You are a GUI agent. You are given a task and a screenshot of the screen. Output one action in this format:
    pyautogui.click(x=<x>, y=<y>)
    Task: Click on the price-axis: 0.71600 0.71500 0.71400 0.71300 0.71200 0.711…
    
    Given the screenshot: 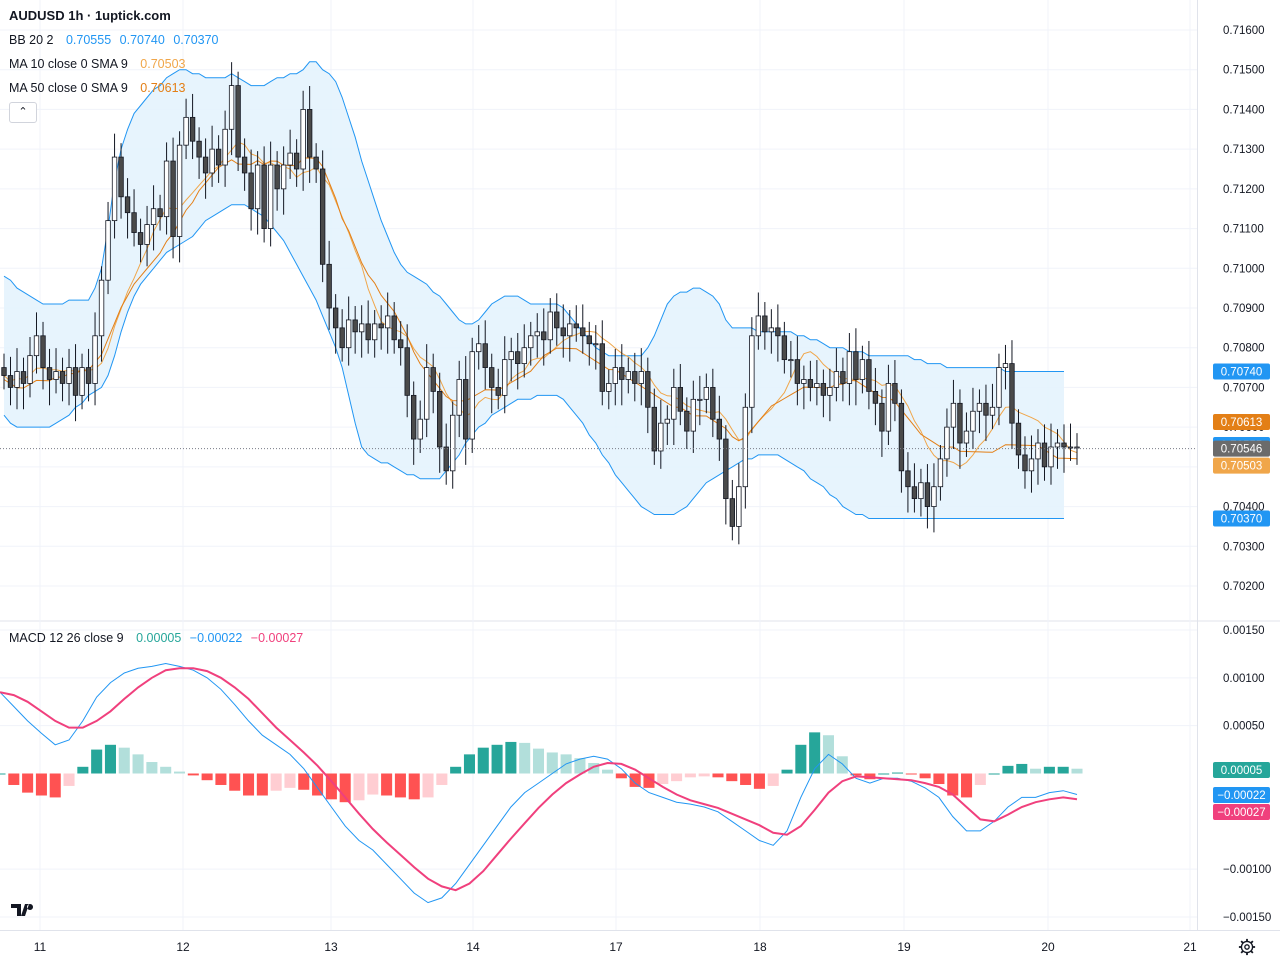 What is the action you would take?
    pyautogui.click(x=1242, y=474)
    